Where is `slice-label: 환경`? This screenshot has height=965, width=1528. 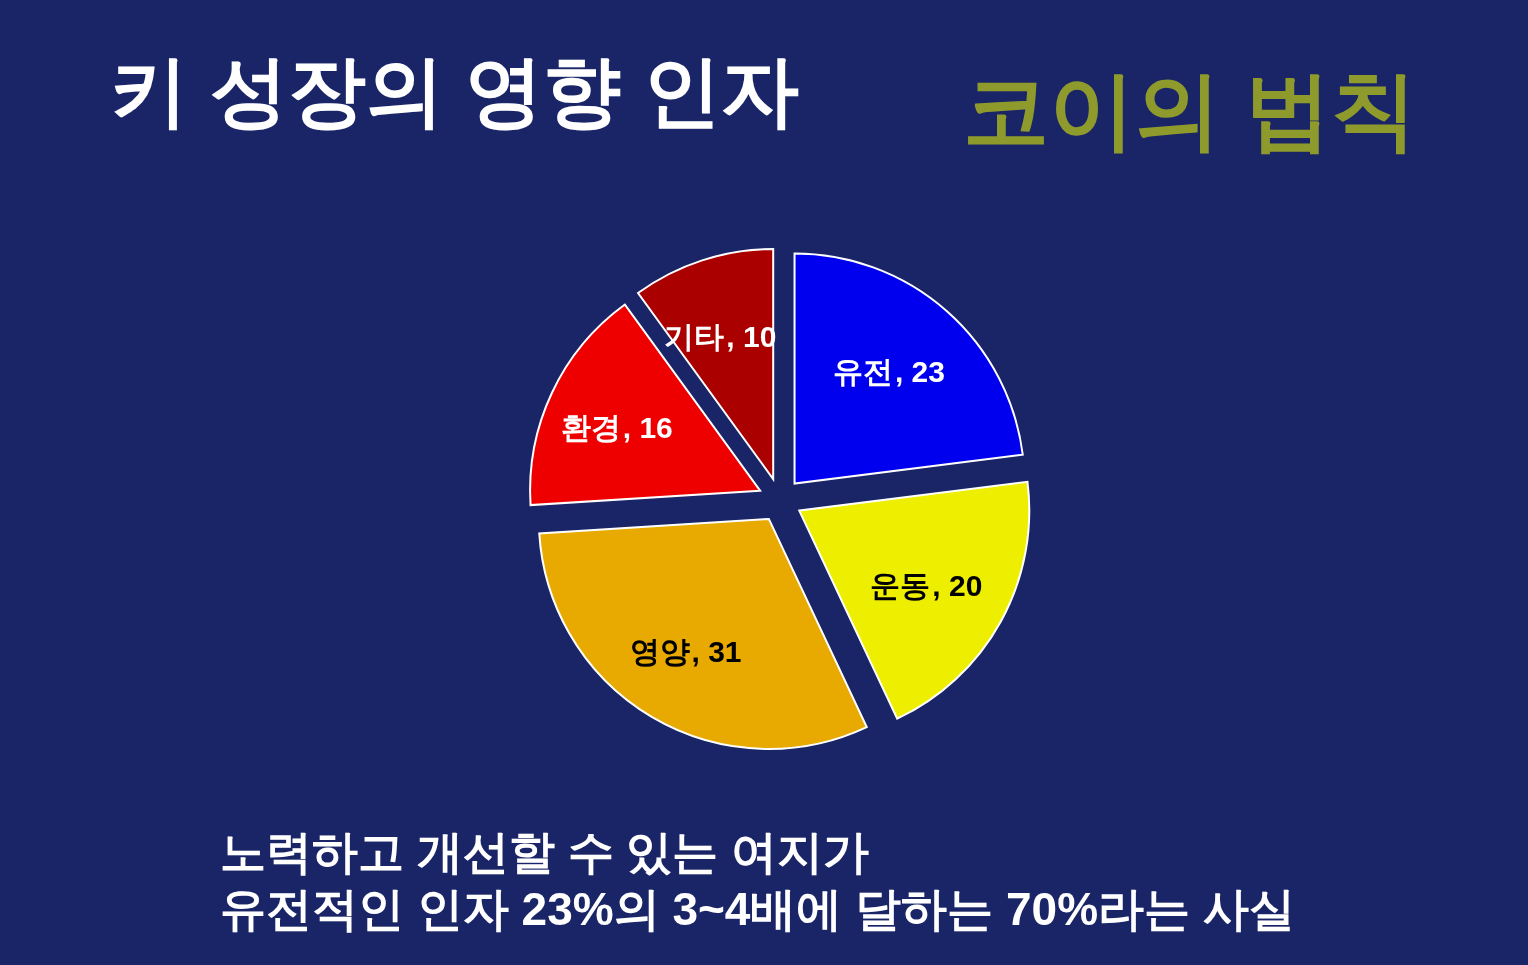 slice-label: 환경 is located at coordinates (590, 427).